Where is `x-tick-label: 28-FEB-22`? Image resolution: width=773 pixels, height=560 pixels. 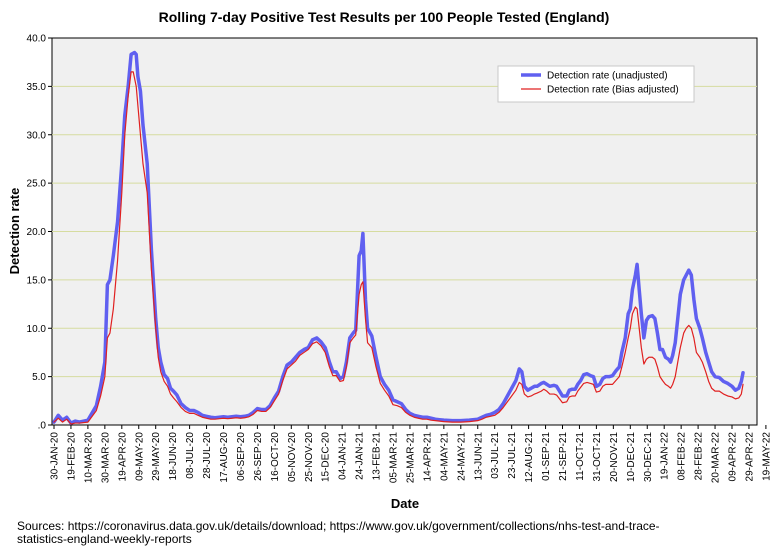 x-tick-label: 28-FEB-22 is located at coordinates (699, 456).